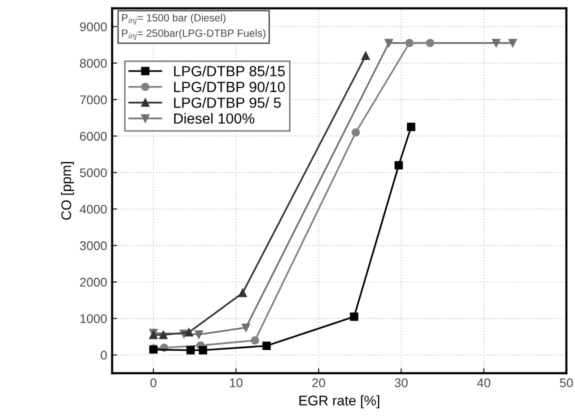 Image resolution: width=575 pixels, height=417 pixels. Describe the element at coordinates (103, 355) in the screenshot. I see `y-tick-label: 0` at that location.